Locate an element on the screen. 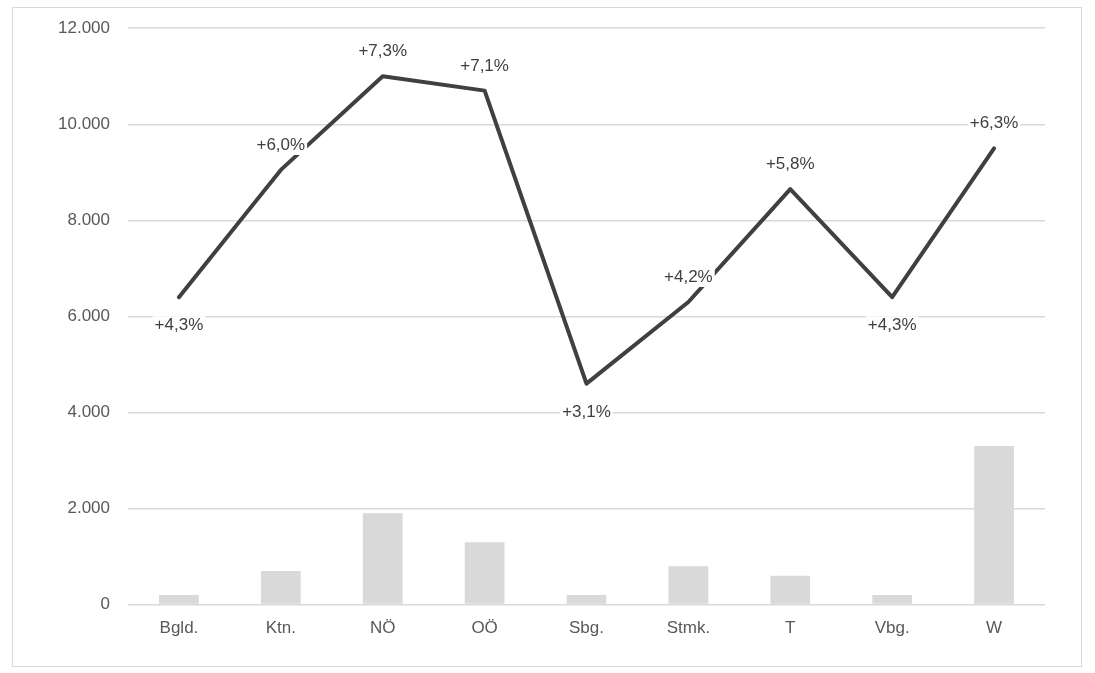  y-tick-label: 2.000 is located at coordinates (88, 508).